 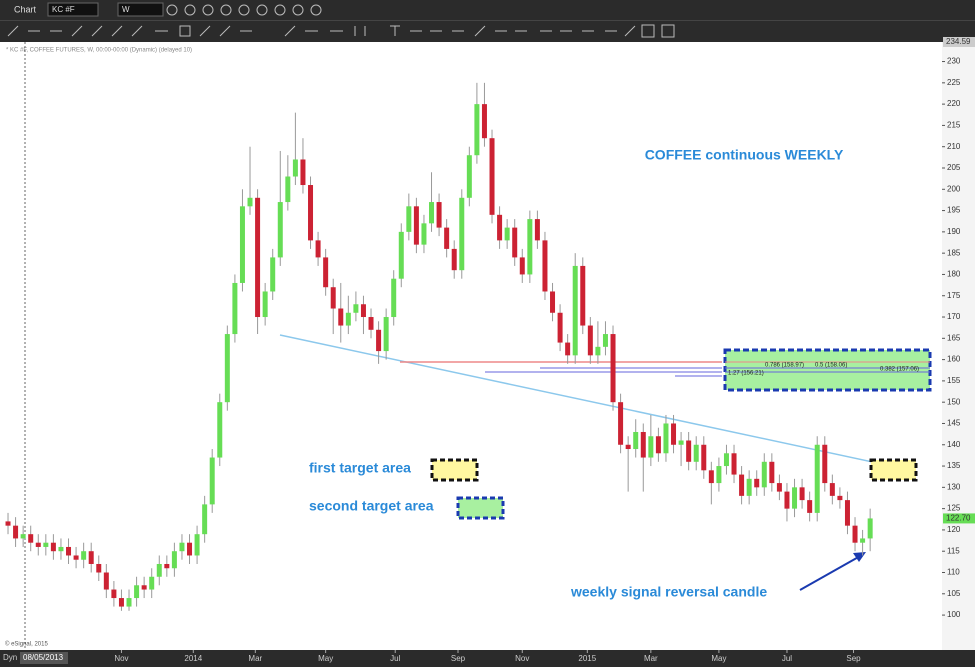 What do you see at coordinates (954, 103) in the screenshot?
I see `y-tick-label: 220` at bounding box center [954, 103].